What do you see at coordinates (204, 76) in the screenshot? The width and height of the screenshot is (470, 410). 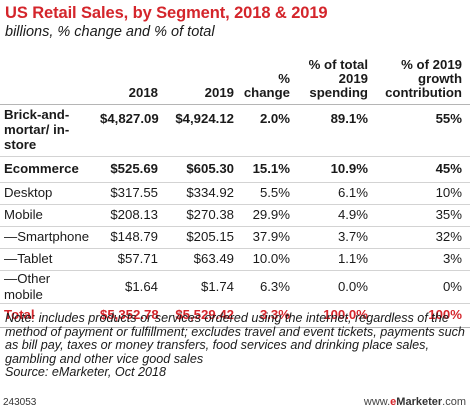 I see `header-2019: 2019` at bounding box center [204, 76].